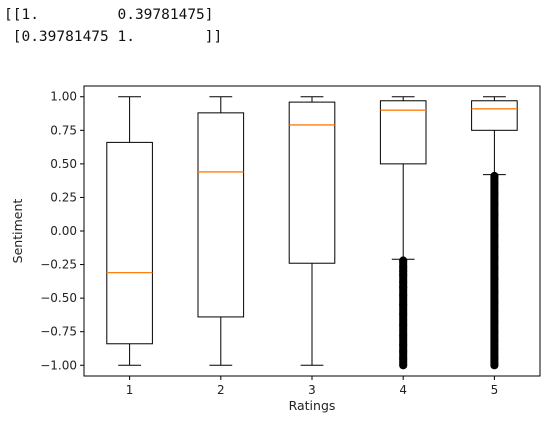 This screenshot has width=558, height=430. I want to click on y-tick-label: −0.50, so click(58, 298).